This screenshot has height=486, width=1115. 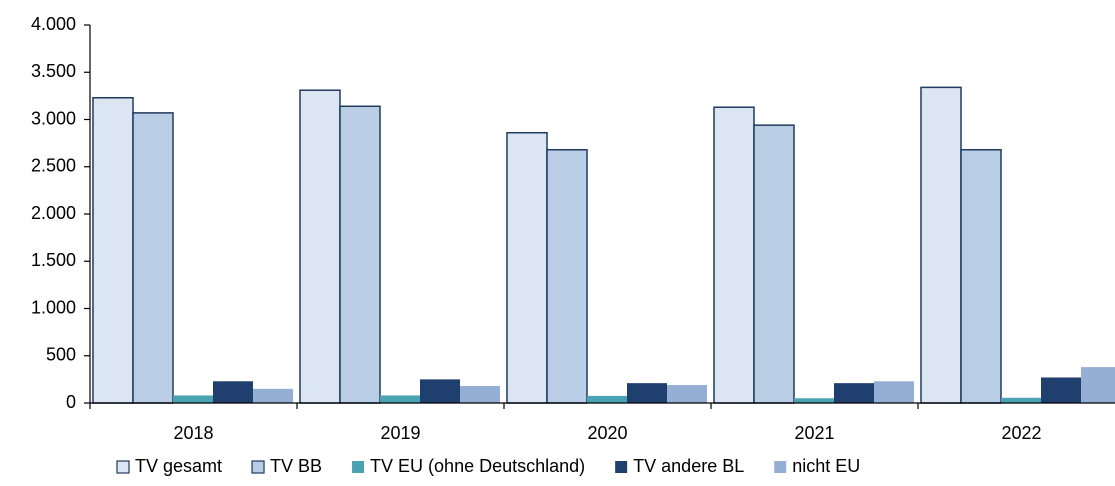 What do you see at coordinates (178, 466) in the screenshot?
I see `legend-label: TV gesamt` at bounding box center [178, 466].